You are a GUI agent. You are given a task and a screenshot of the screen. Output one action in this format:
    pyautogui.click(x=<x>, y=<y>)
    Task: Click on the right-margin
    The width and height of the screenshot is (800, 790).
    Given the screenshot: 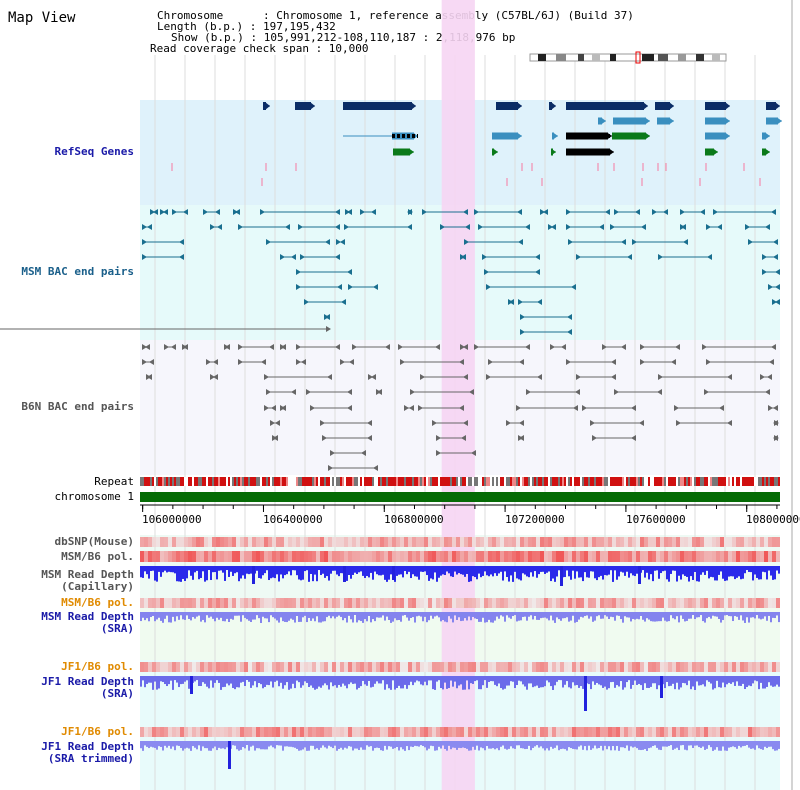 What is the action you would take?
    pyautogui.click(x=790, y=395)
    